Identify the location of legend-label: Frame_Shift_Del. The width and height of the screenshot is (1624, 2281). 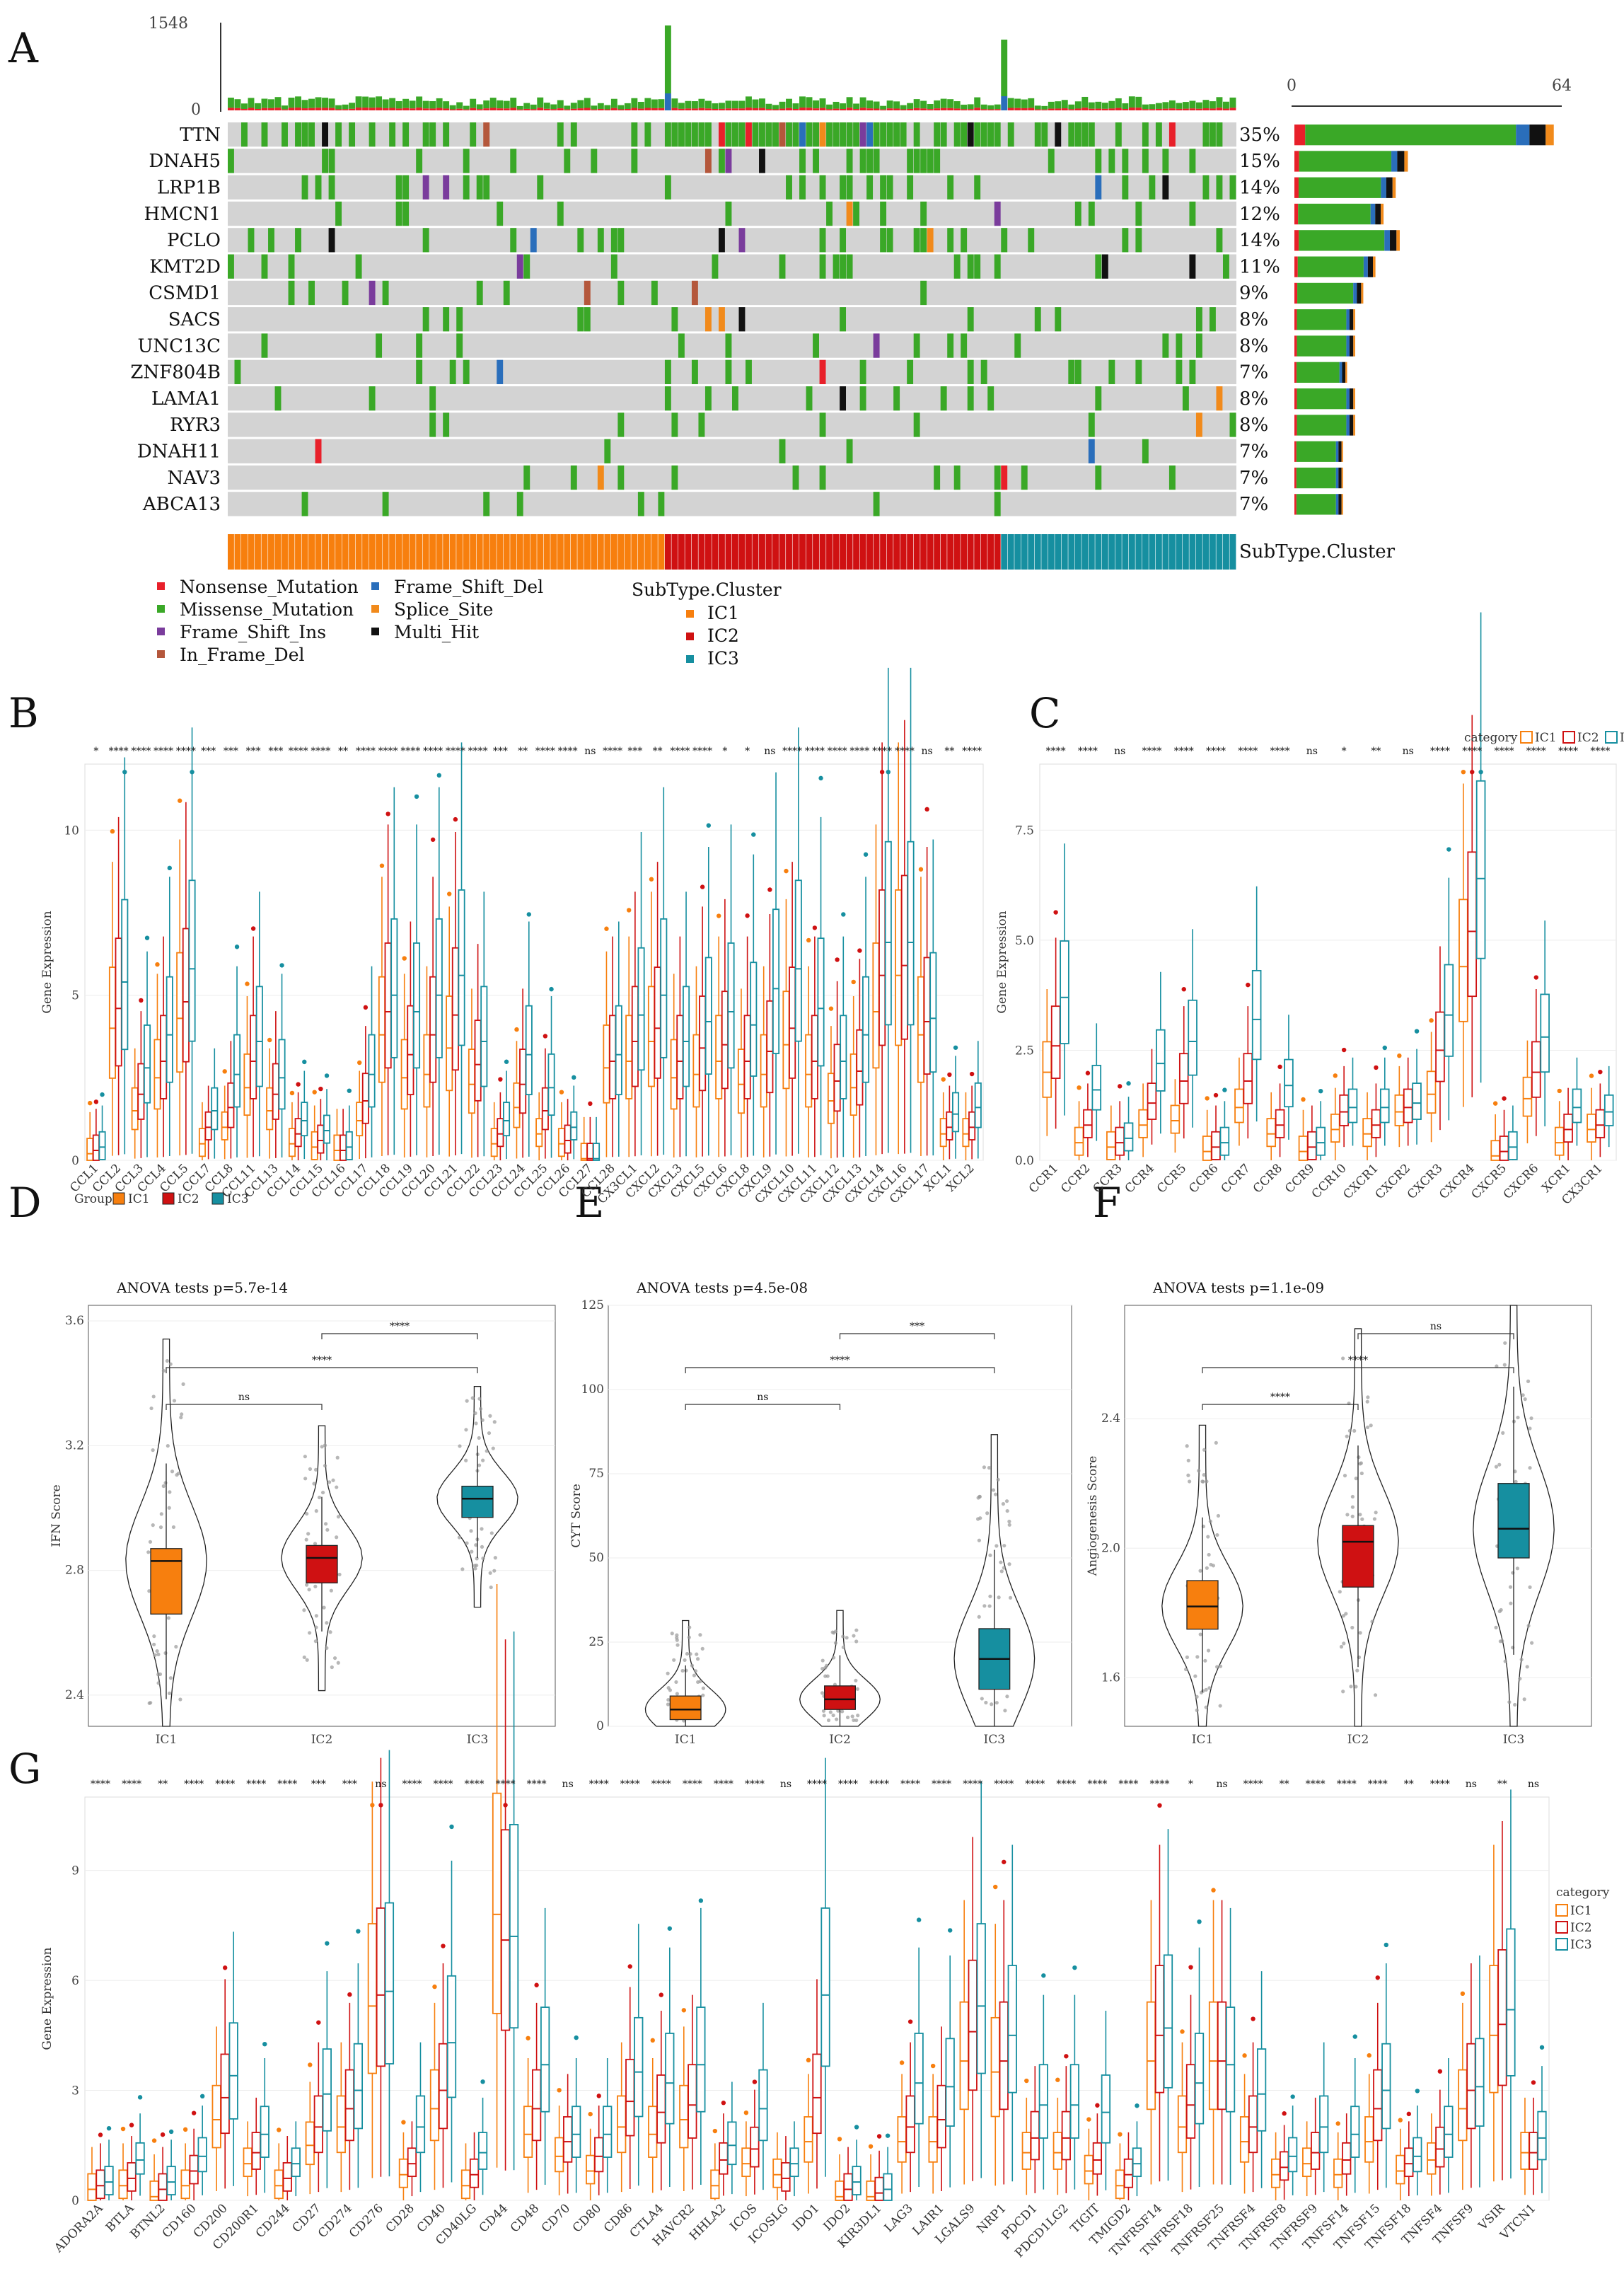
(468, 587).